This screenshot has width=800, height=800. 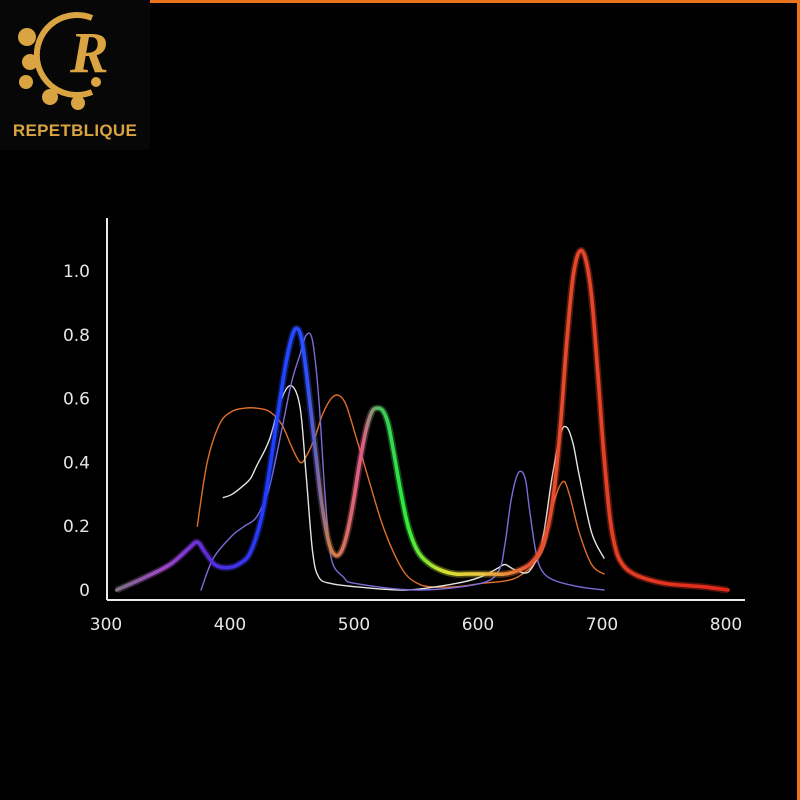 I want to click on x-tick-label: 700, so click(x=602, y=625).